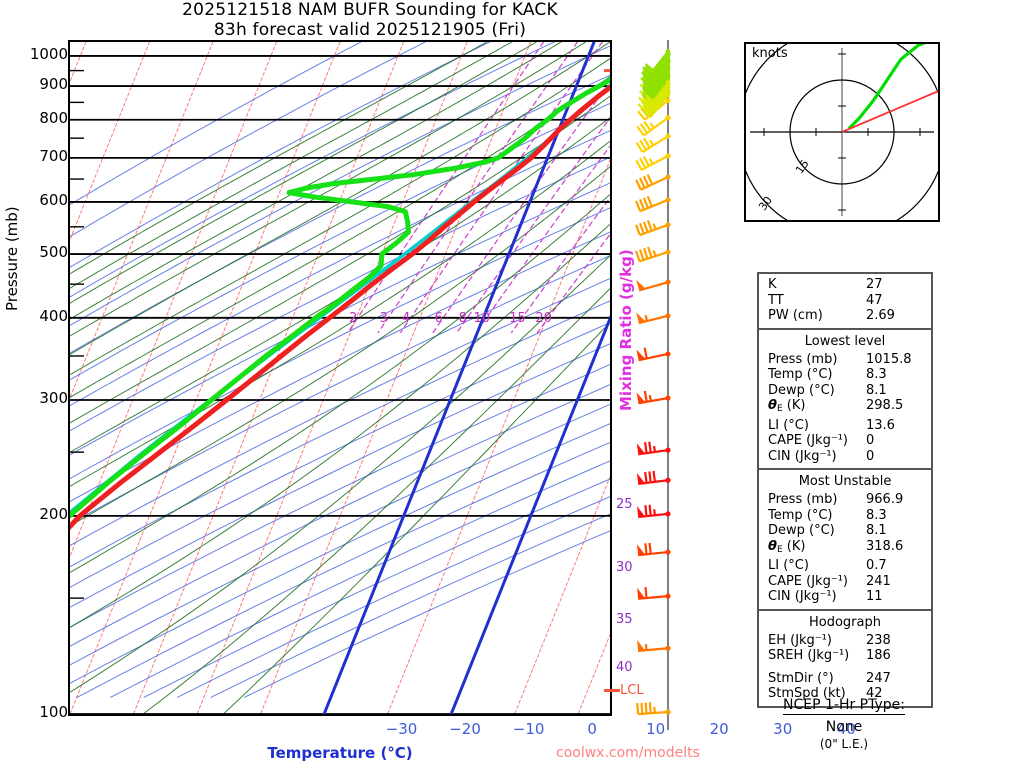  I want to click on temperature-axis: −30 −20 −10 0 10 20 30 40, so click(428, 731).